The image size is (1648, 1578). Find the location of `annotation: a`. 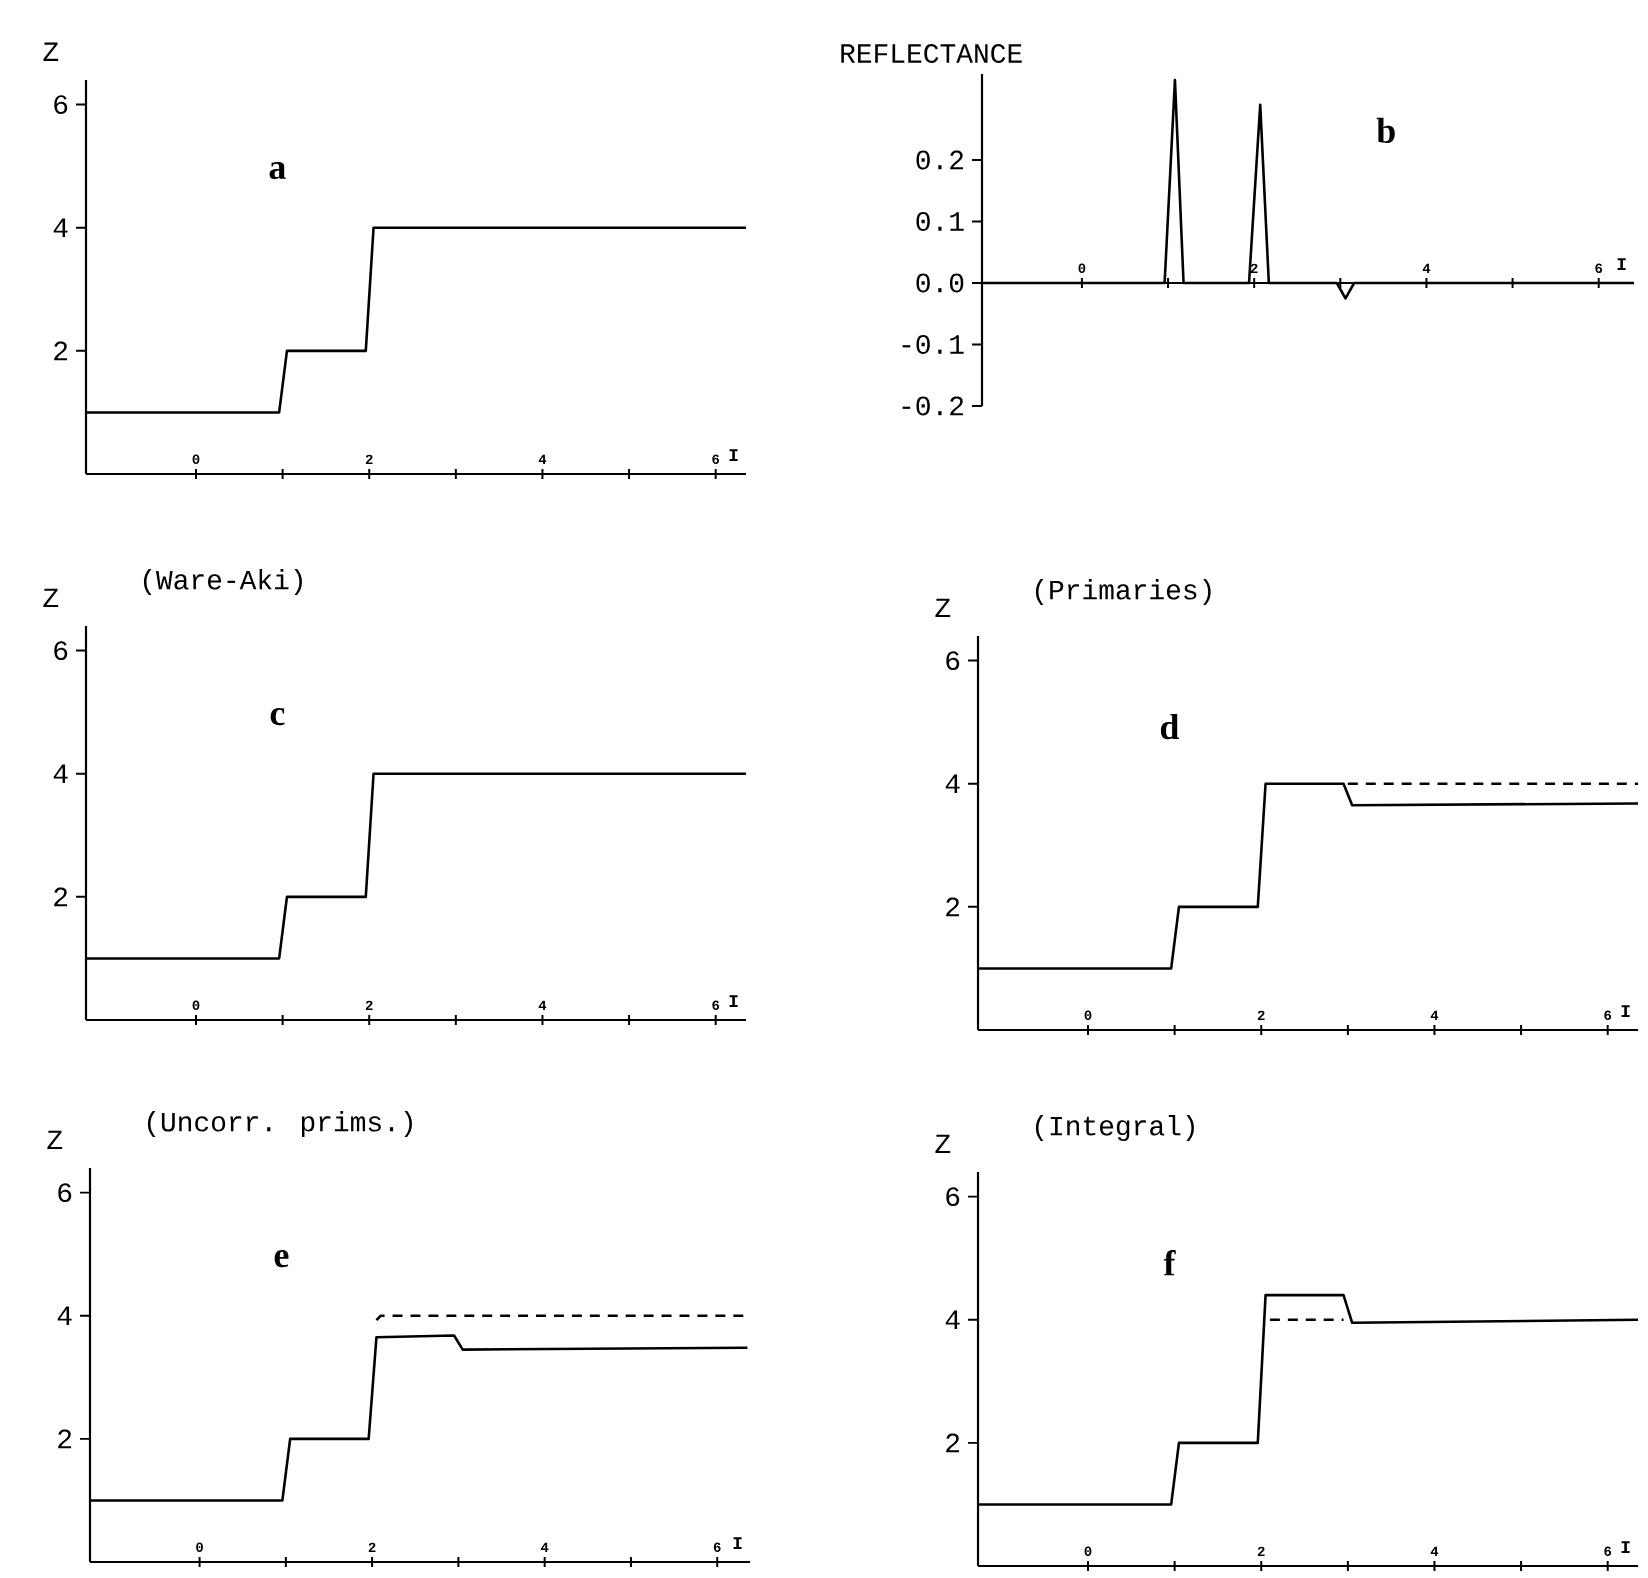

annotation: a is located at coordinates (277, 171).